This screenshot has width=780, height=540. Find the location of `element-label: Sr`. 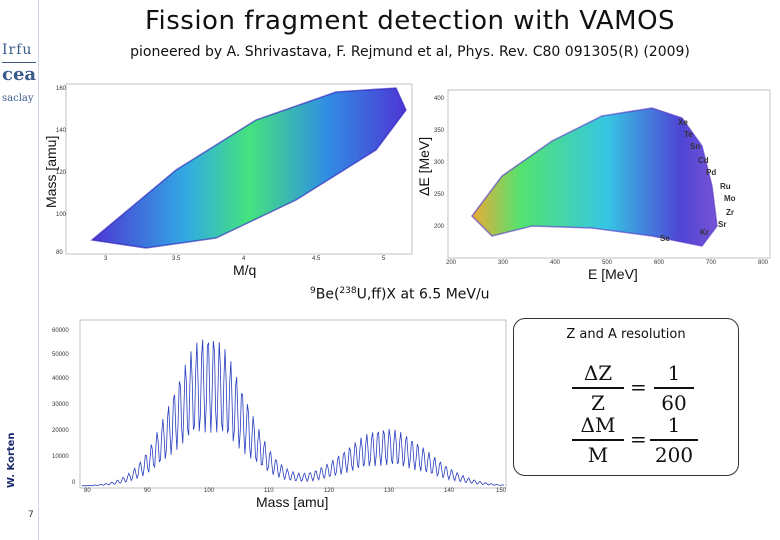

element-label: Sr is located at coordinates (722, 224).